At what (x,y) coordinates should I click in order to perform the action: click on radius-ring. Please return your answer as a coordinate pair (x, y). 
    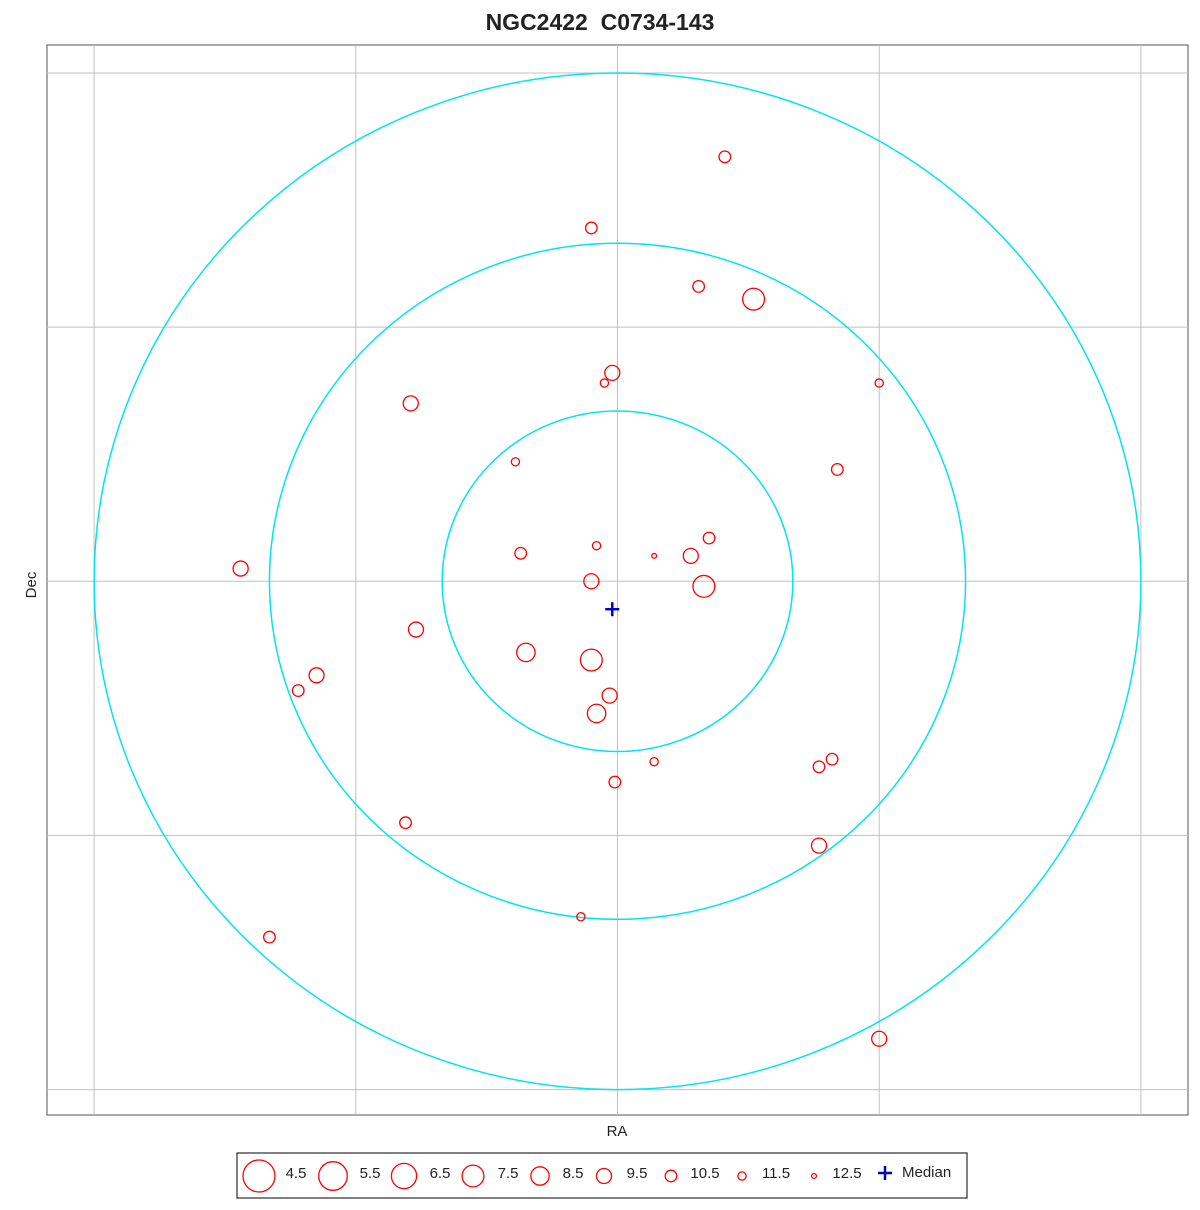
    Looking at the image, I should click on (617, 581).